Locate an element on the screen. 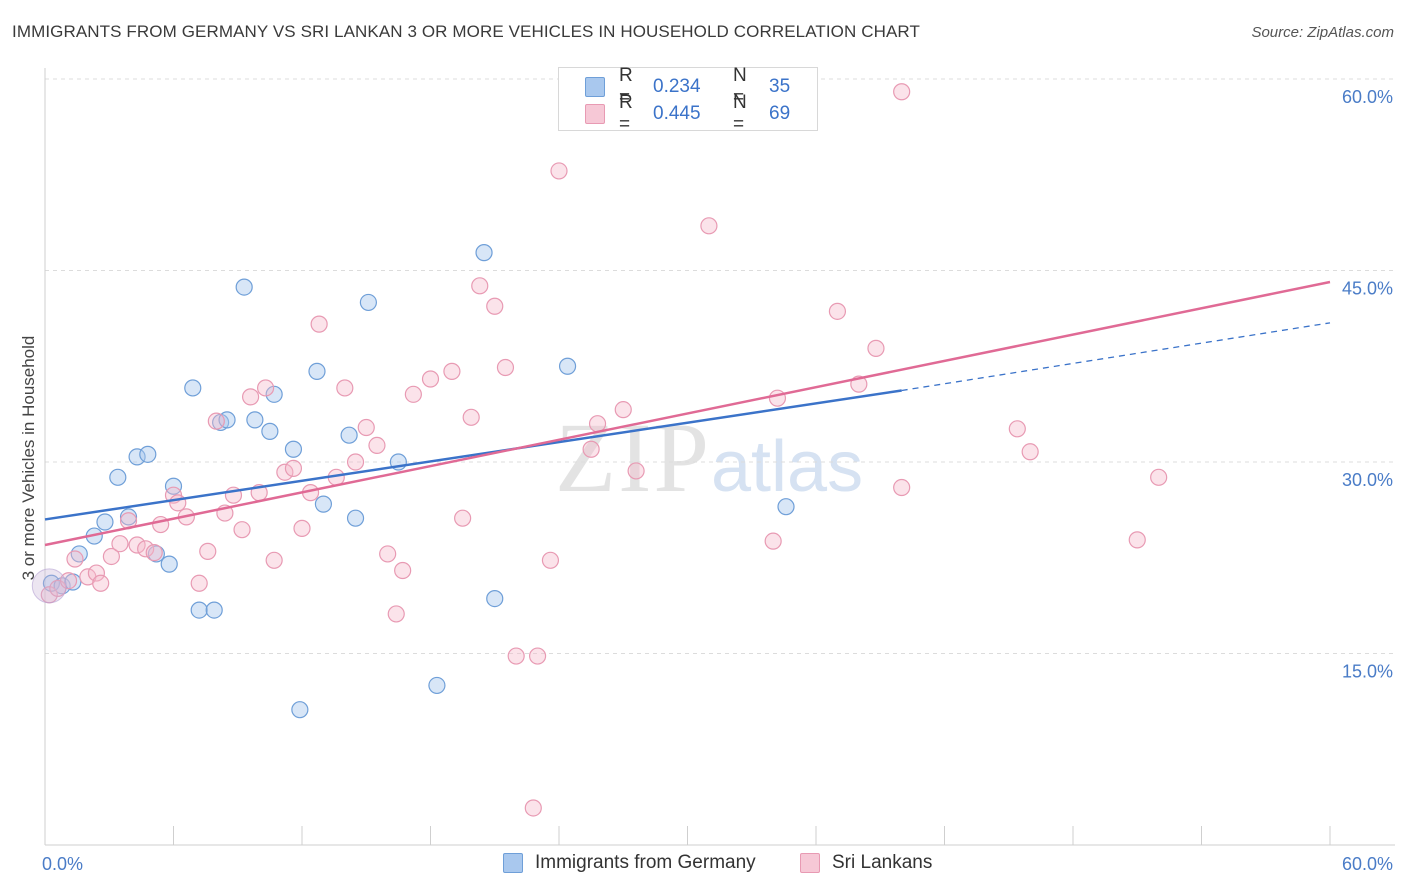  legend-label-sri-lankans: Sri Lankans is located at coordinates (882, 862).